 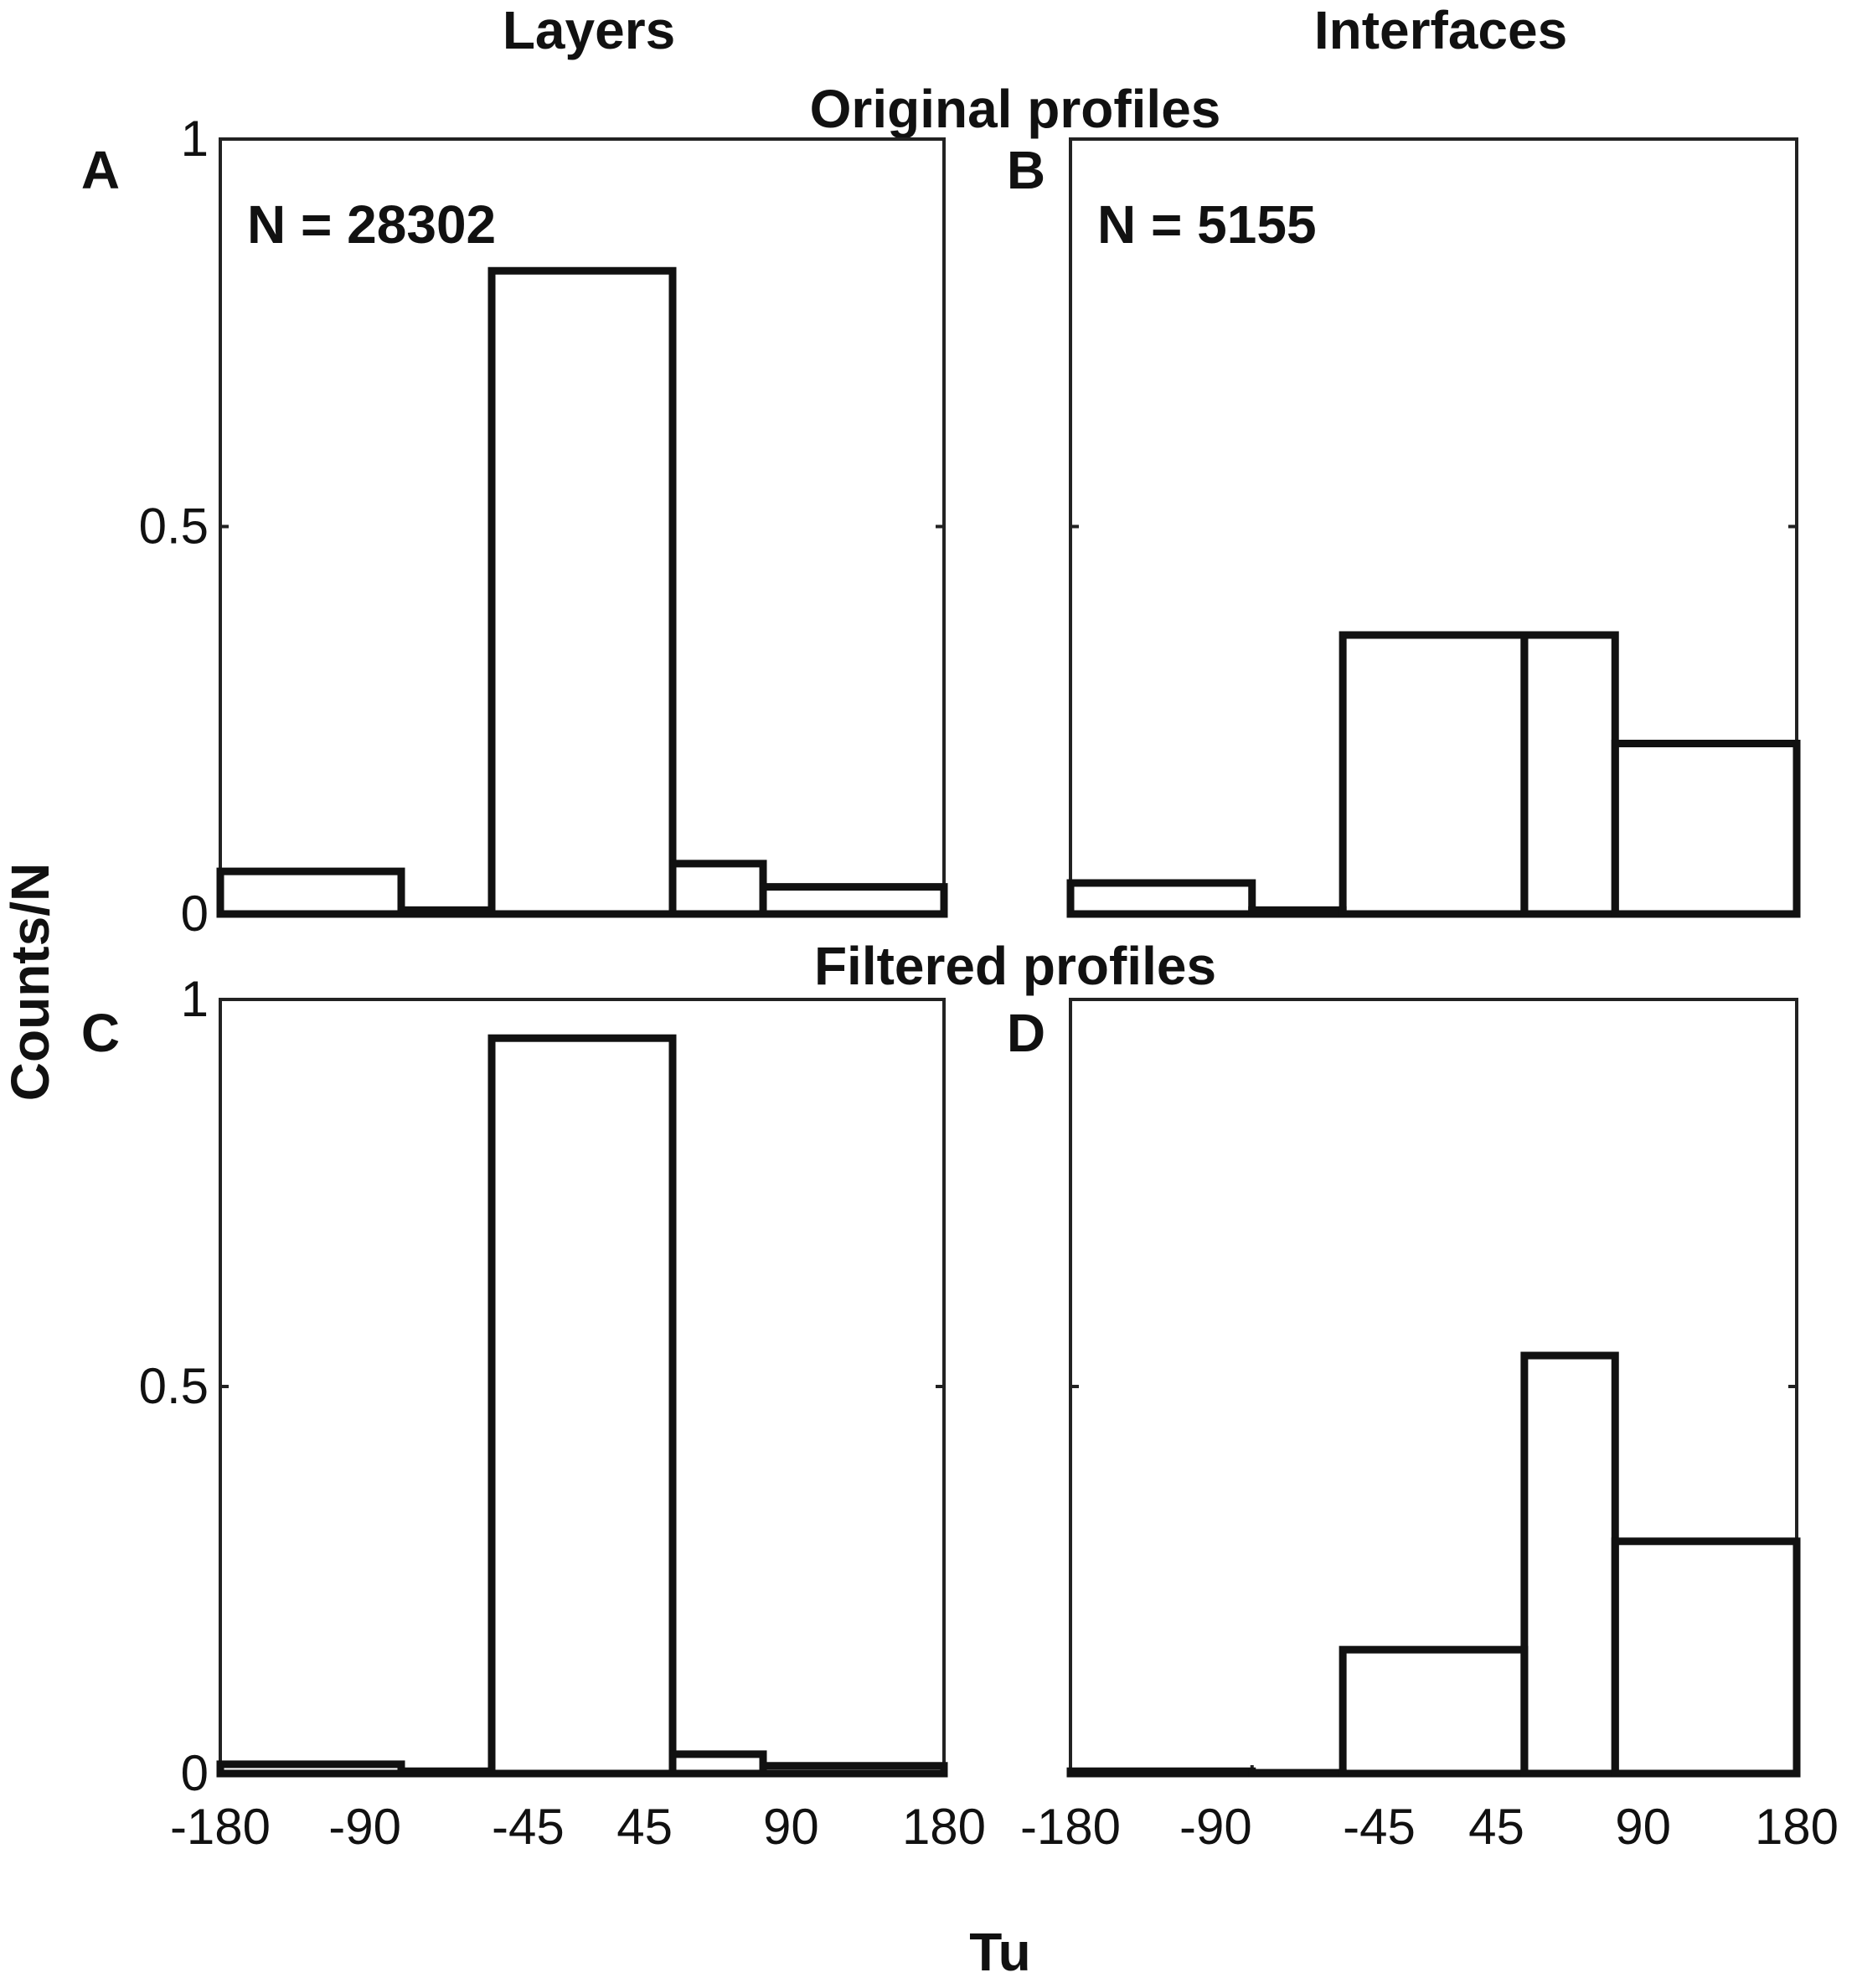 I want to click on column-title-layers: Layers, so click(x=589, y=30).